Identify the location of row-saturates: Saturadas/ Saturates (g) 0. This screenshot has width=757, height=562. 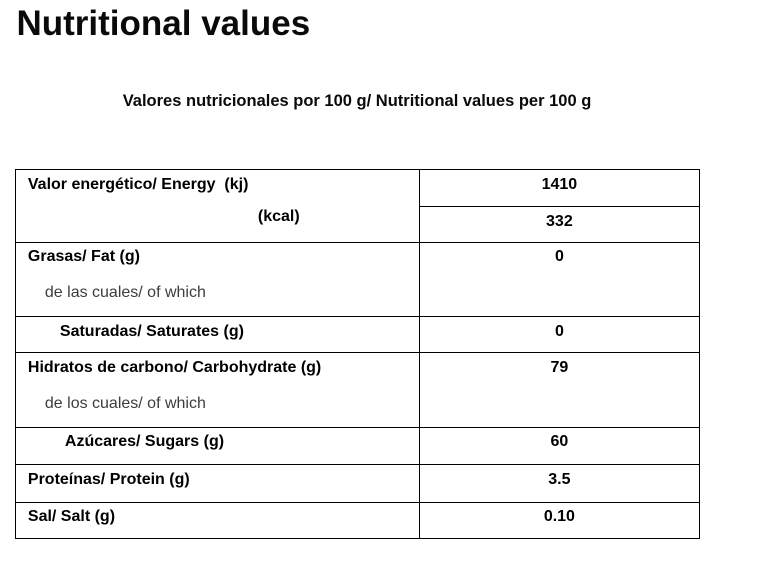
(357, 335).